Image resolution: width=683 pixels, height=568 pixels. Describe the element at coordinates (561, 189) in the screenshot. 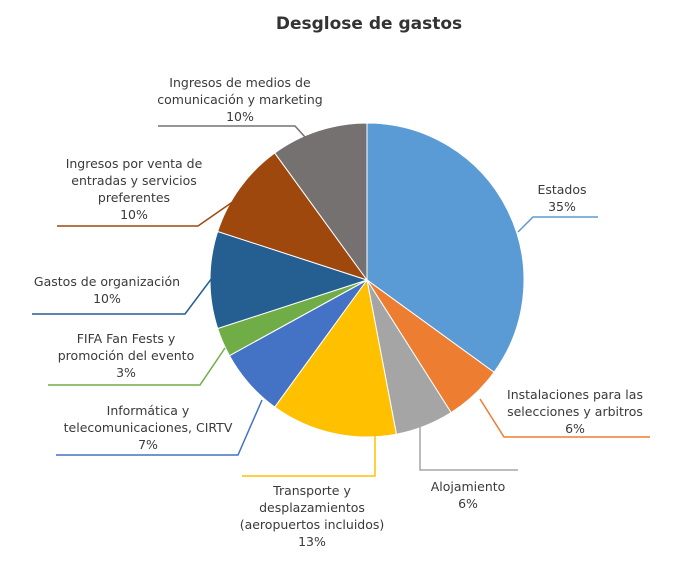

I see `slice-name: Estados` at that location.